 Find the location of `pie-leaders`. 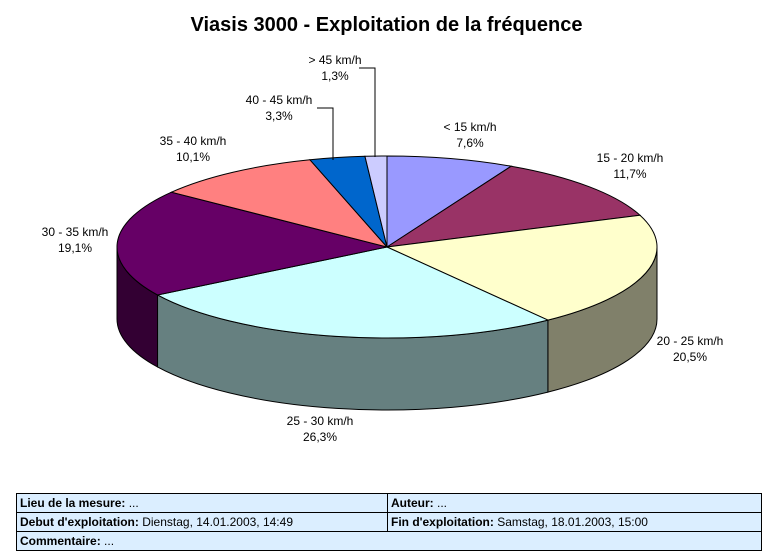

pie-leaders is located at coordinates (346, 113).